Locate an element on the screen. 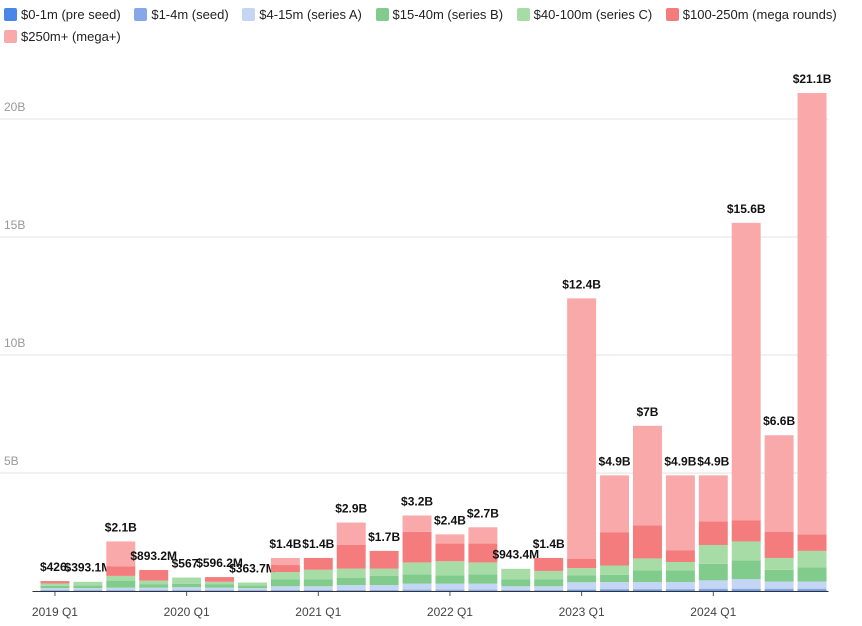 The width and height of the screenshot is (862, 626). legend-item: $250m+ (mega+) is located at coordinates (62, 36).